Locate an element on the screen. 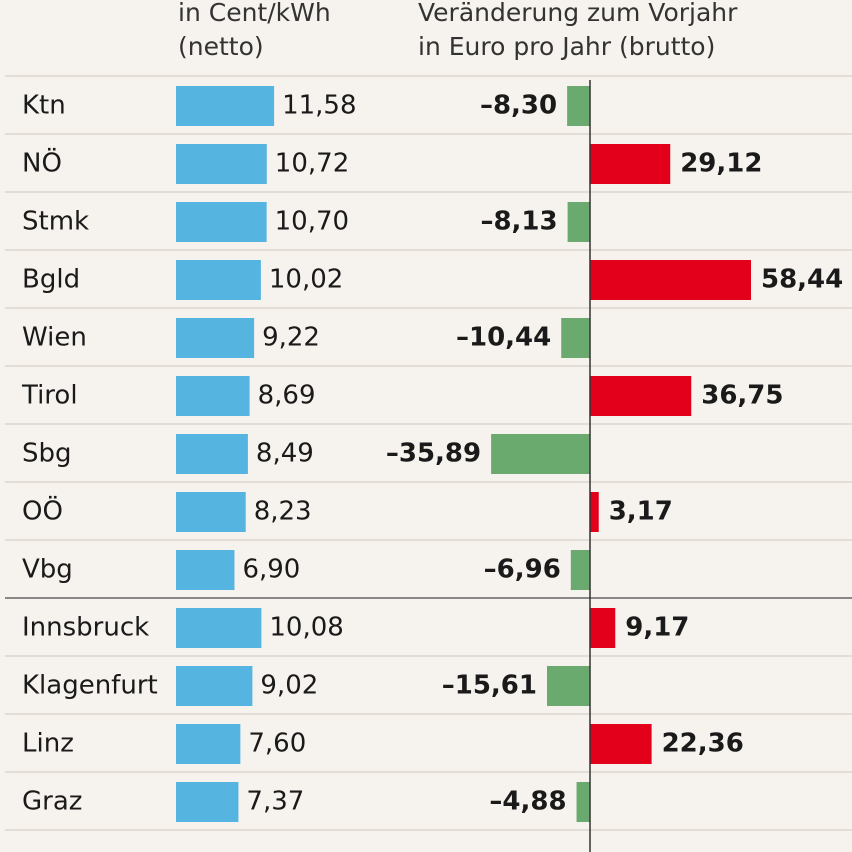  value-label: –8,13 is located at coordinates (518, 222).